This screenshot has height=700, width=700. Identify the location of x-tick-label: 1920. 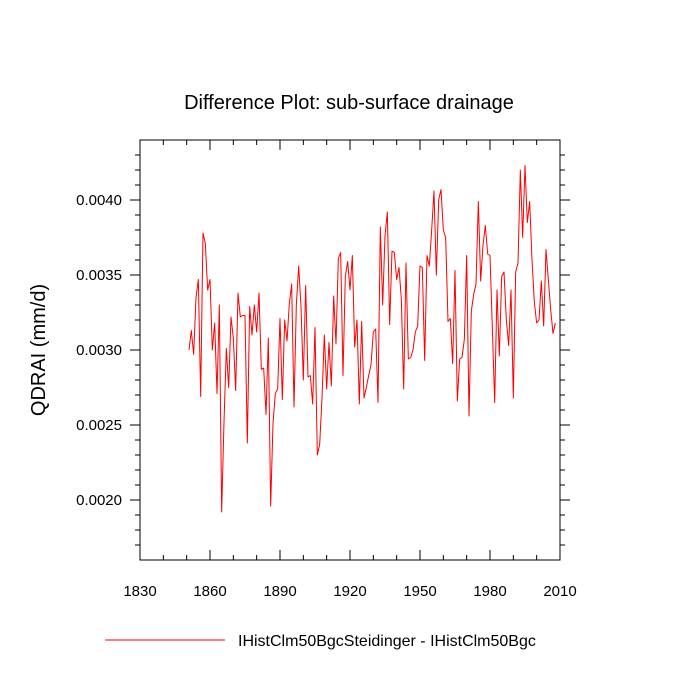
(349, 591).